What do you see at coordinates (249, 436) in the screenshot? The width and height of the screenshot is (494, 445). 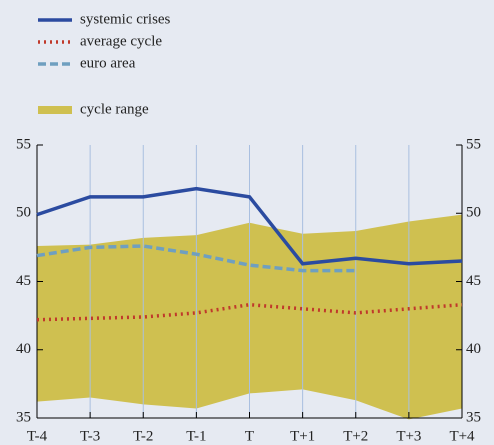 I see `x-tick-label: T` at bounding box center [249, 436].